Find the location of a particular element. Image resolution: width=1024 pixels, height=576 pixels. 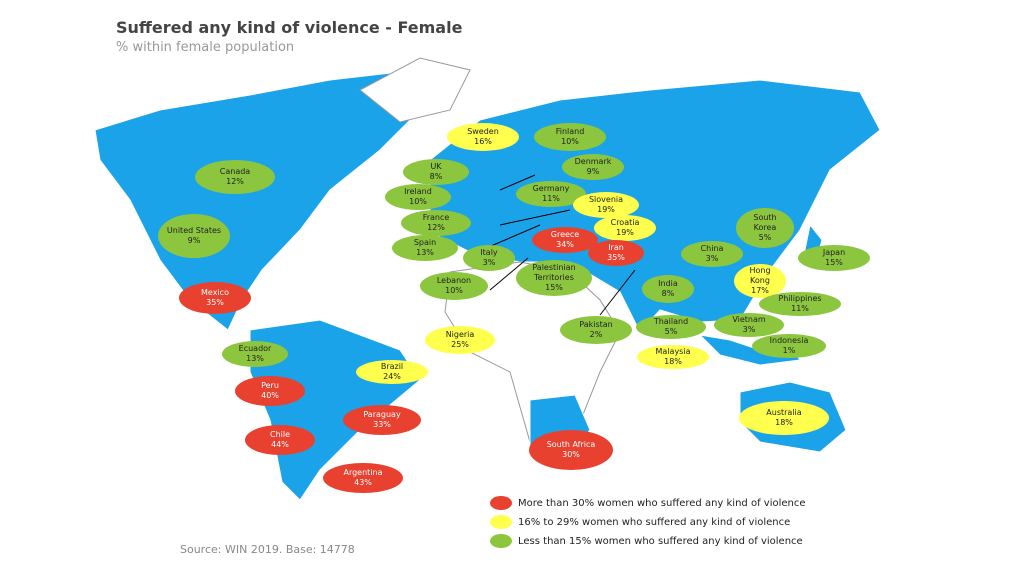

country-label: Palestinian Territories 15% is located at coordinates (554, 278).